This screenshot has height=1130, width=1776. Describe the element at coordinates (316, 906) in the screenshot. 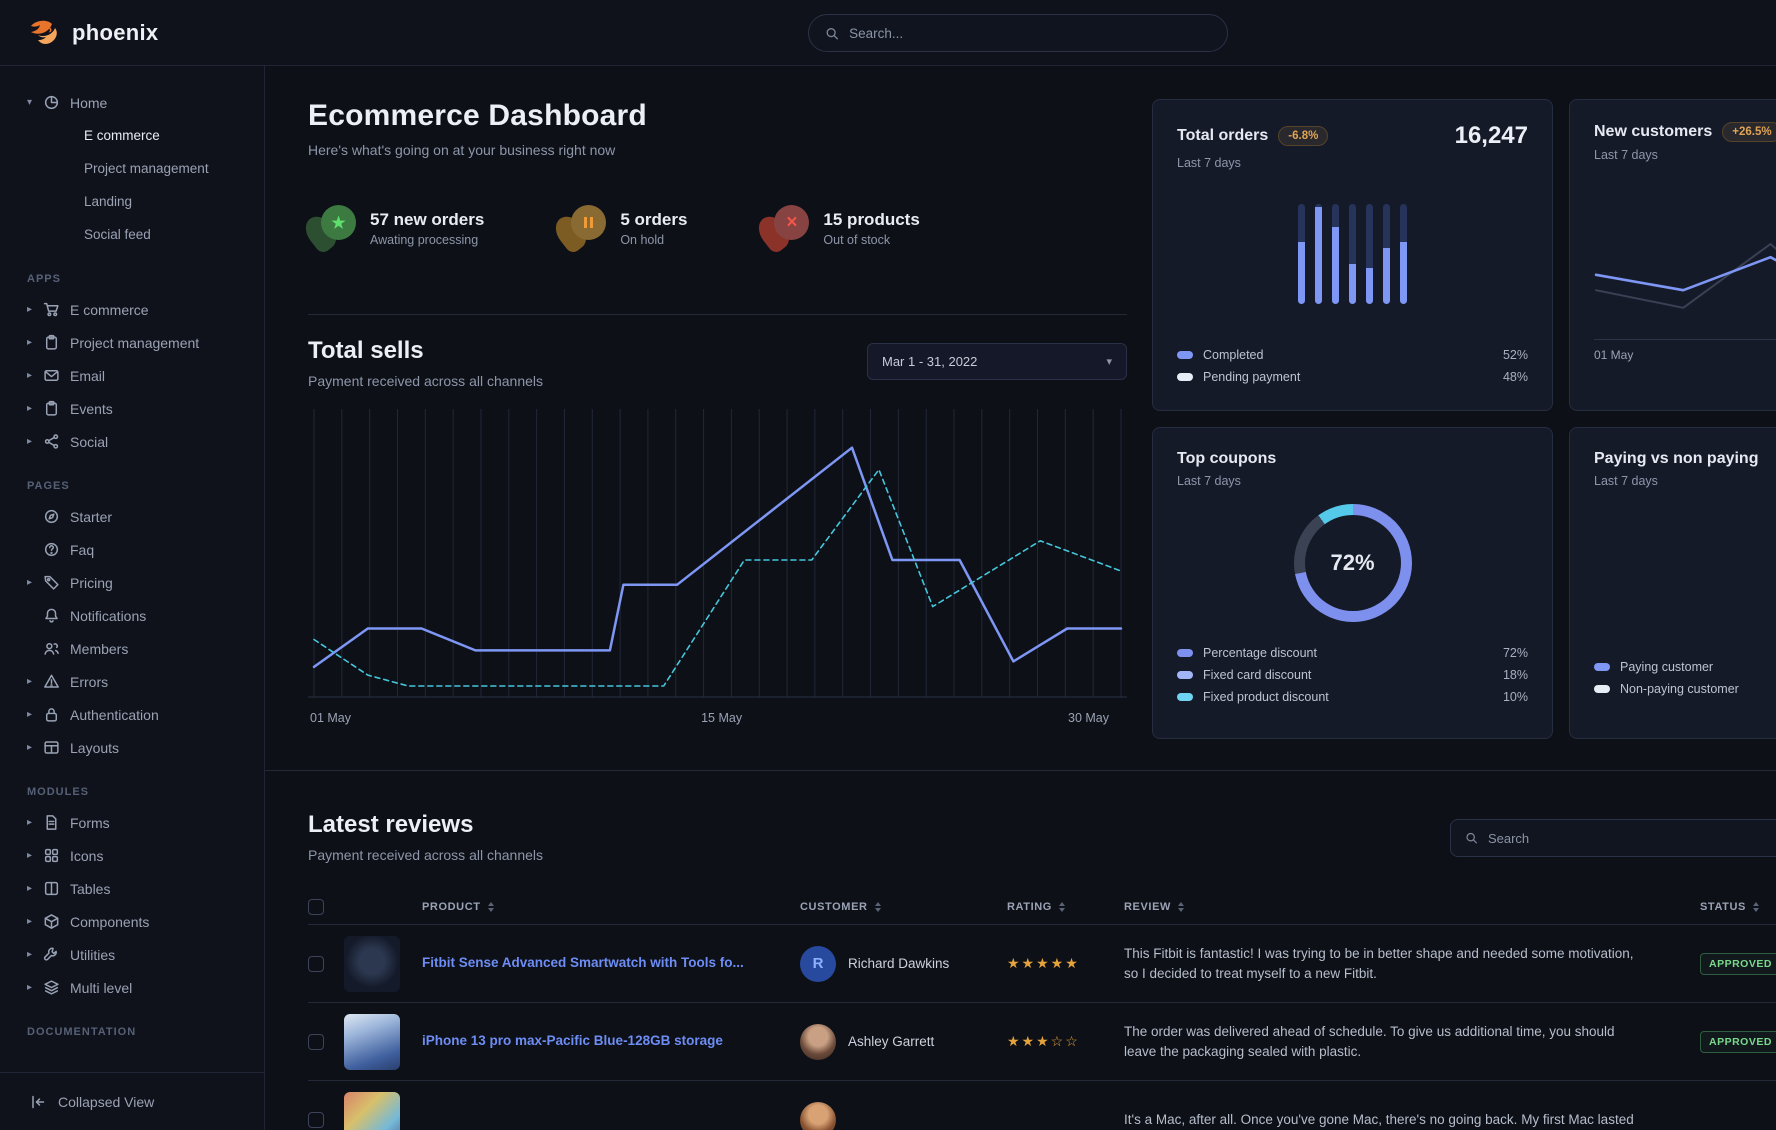

I see `select-all-checkbox` at that location.